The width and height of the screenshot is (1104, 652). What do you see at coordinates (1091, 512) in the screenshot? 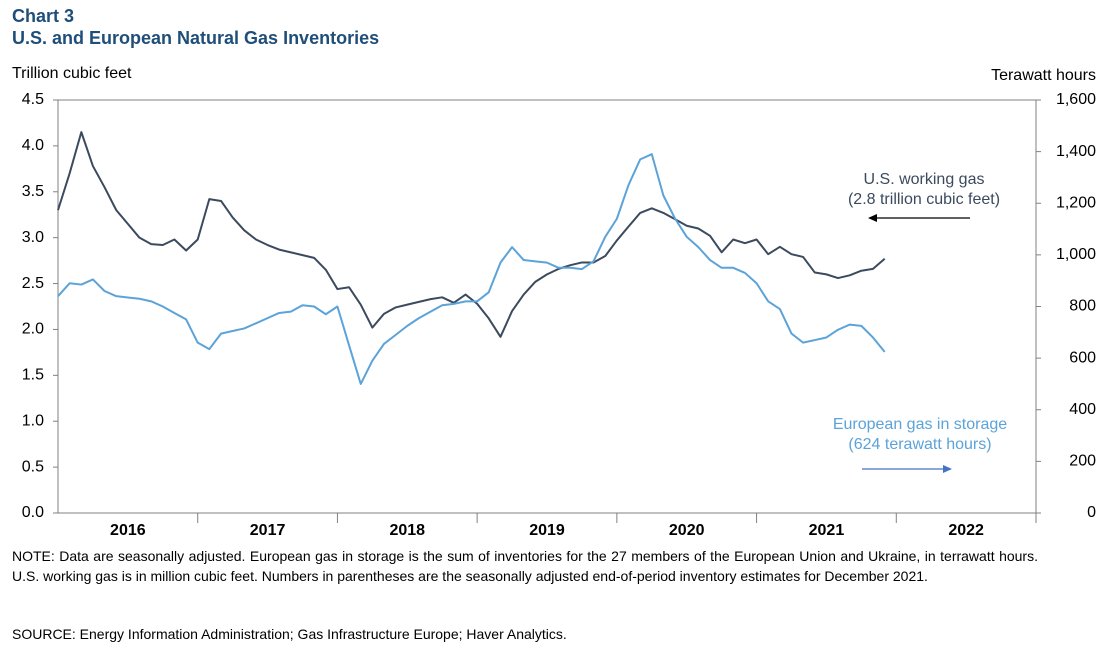
I see `y2-tick-label: 0` at bounding box center [1091, 512].